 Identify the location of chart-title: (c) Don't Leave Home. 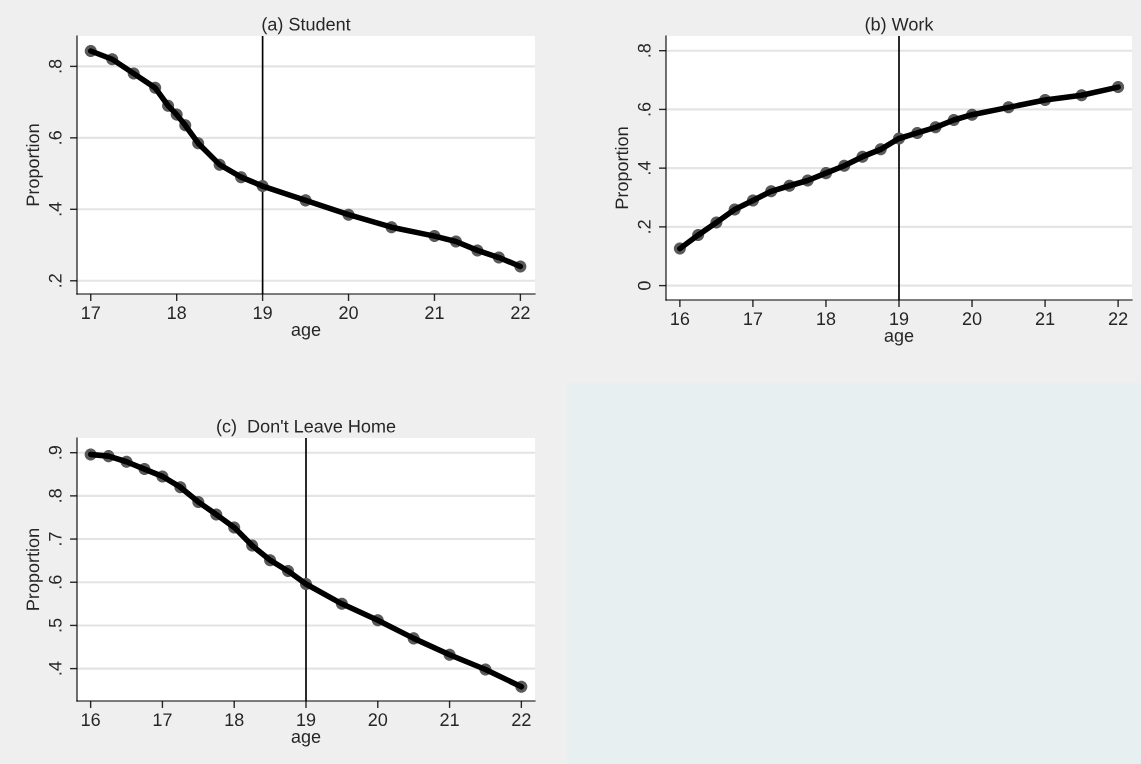
(306, 428).